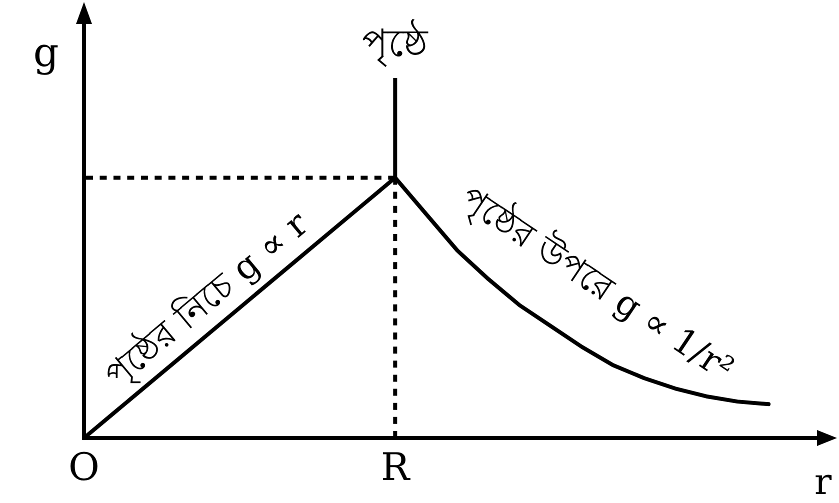 The image size is (839, 503). Describe the element at coordinates (823, 482) in the screenshot. I see `x-axis-title: r` at that location.